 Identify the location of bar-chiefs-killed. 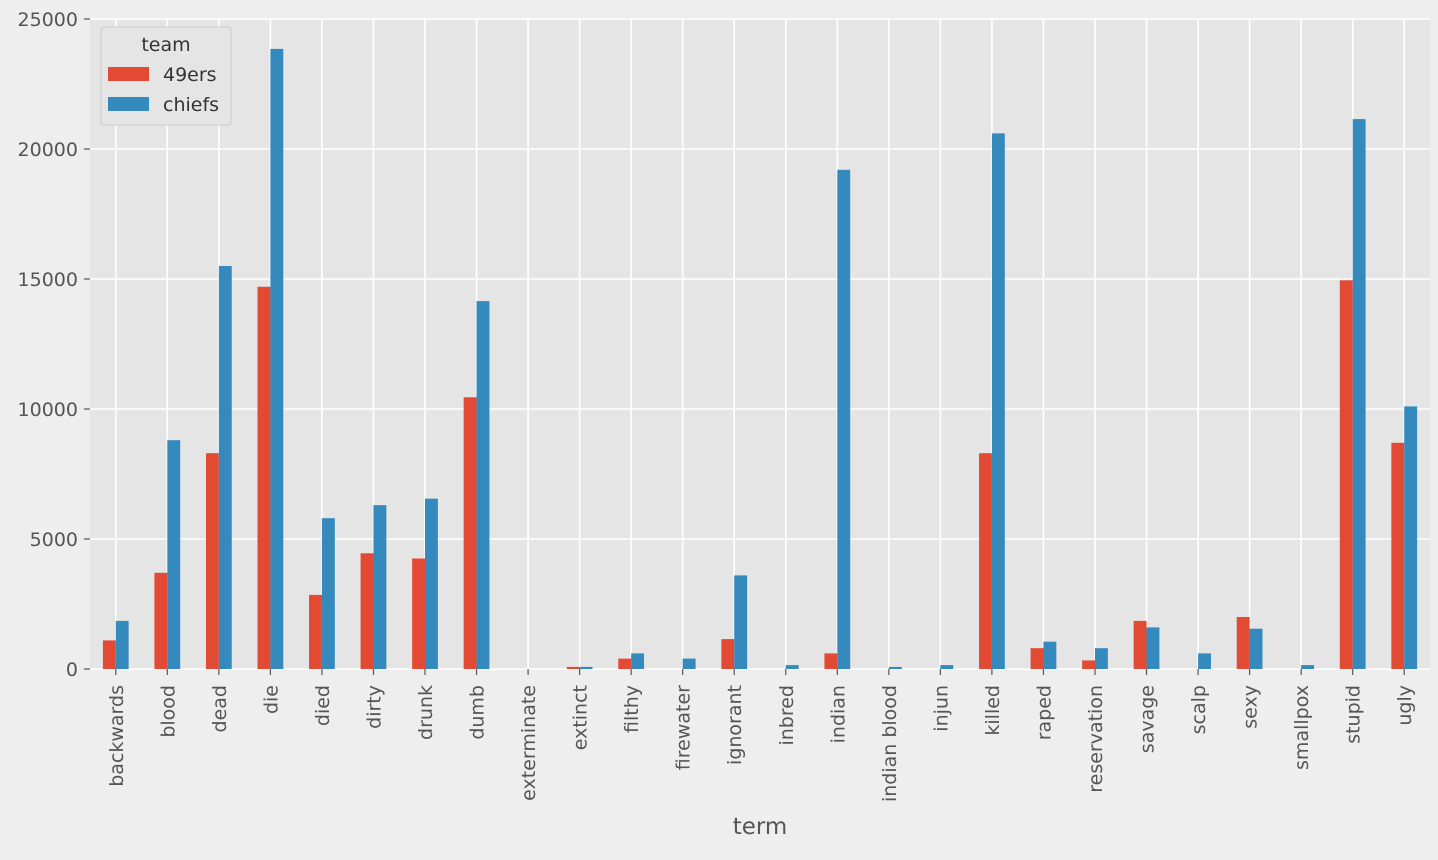
(998, 401).